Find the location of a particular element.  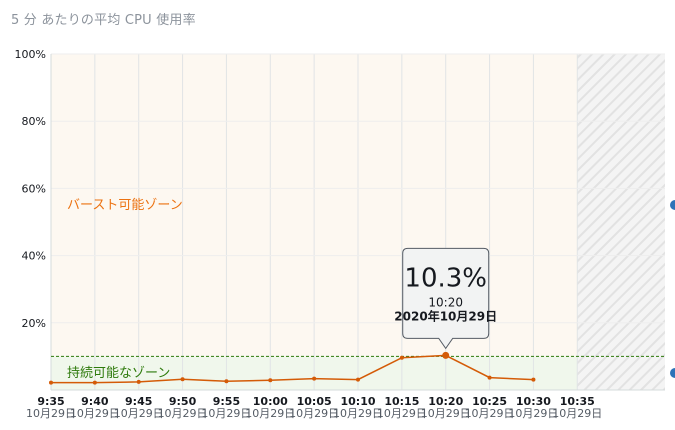

x-tick-date-3: 10月29日 is located at coordinates (183, 413).